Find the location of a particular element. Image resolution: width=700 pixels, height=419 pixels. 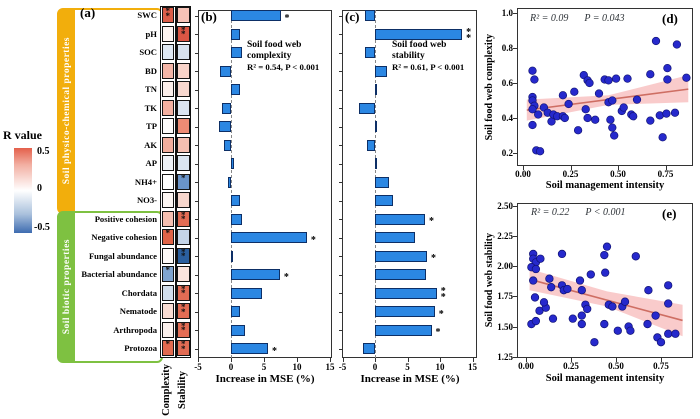

panel-c-annotation-stats: R² = 0.61, P < 0.001 is located at coordinates (428, 67).